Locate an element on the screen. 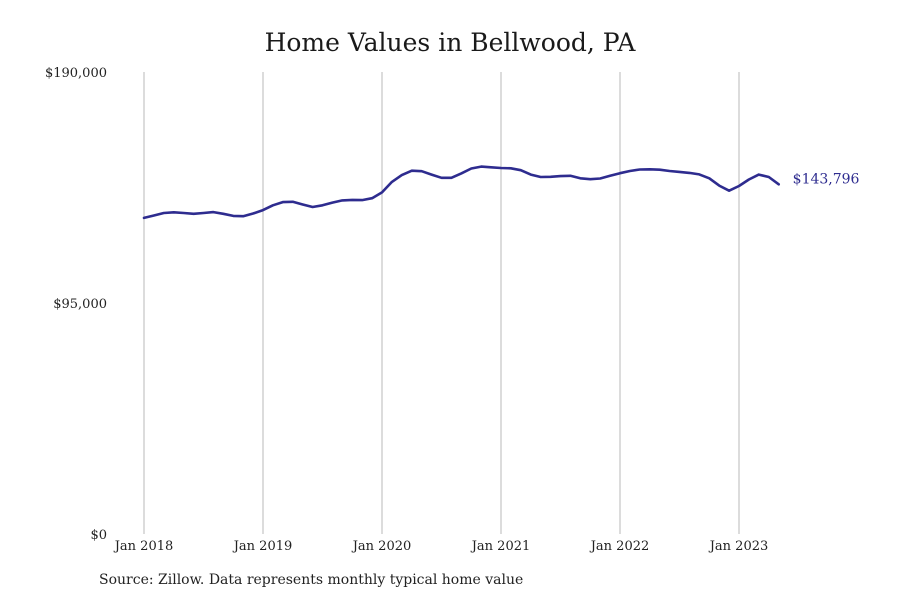 This screenshot has height=600, width=900. chart-title: Home Values in Bellwood, PA is located at coordinates (450, 42).